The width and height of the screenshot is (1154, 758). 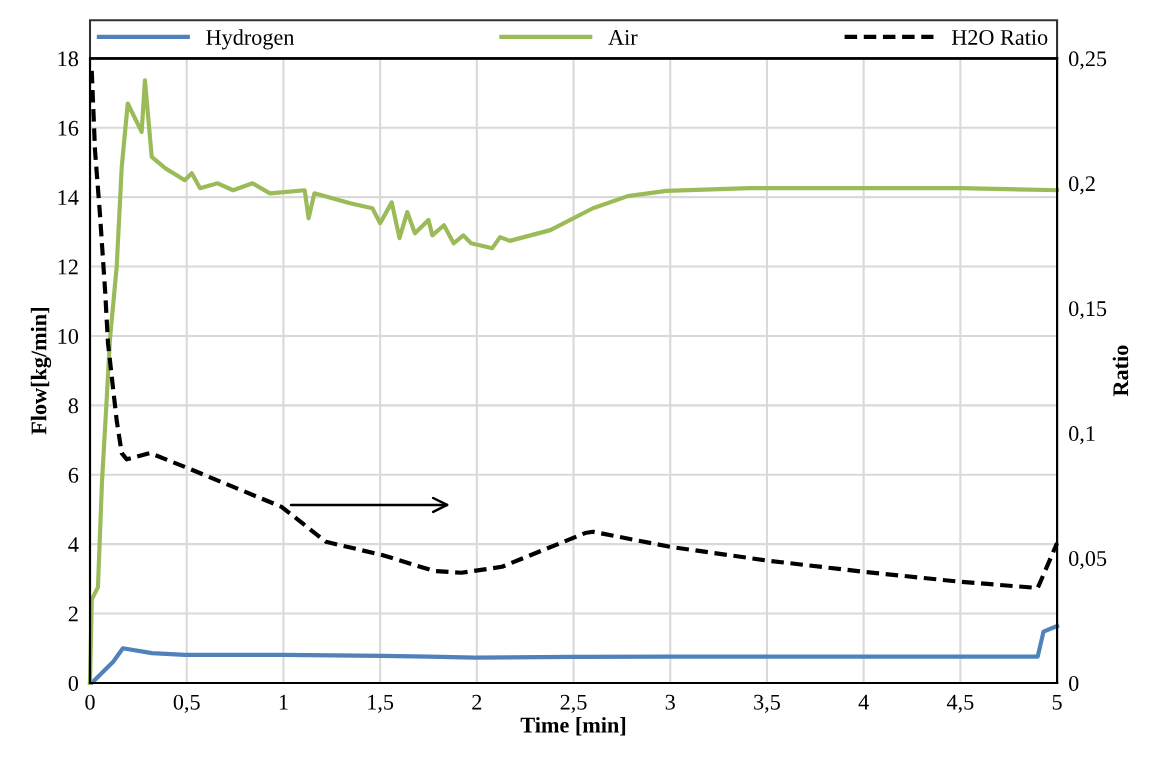 What do you see at coordinates (73, 406) in the screenshot?
I see `y-tick-label: 8` at bounding box center [73, 406].